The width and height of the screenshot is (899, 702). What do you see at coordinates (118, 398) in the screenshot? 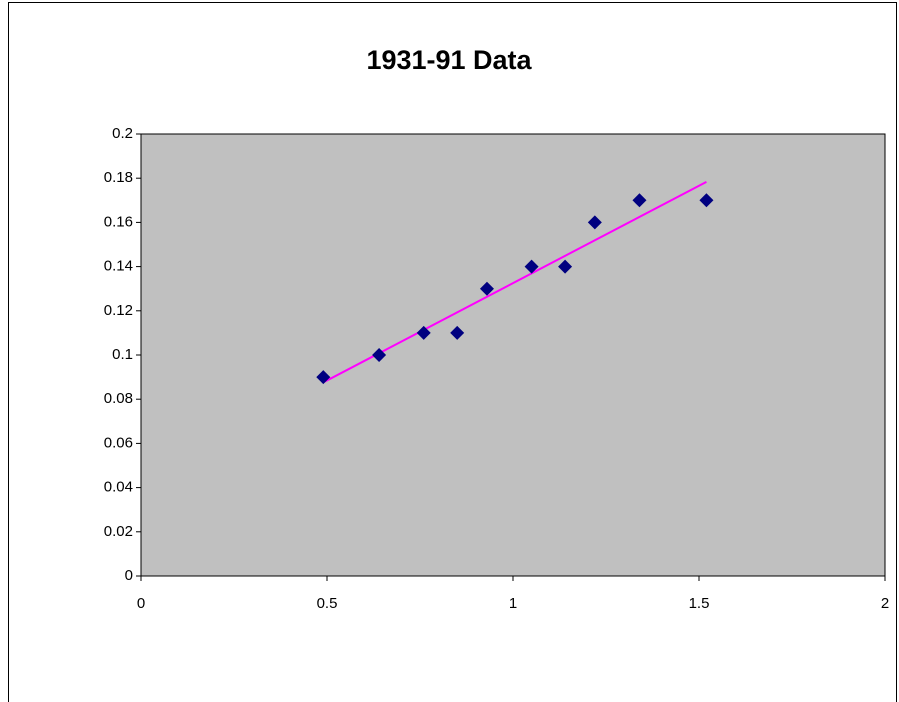
I see `y-tick-label: 0.08` at bounding box center [118, 398].